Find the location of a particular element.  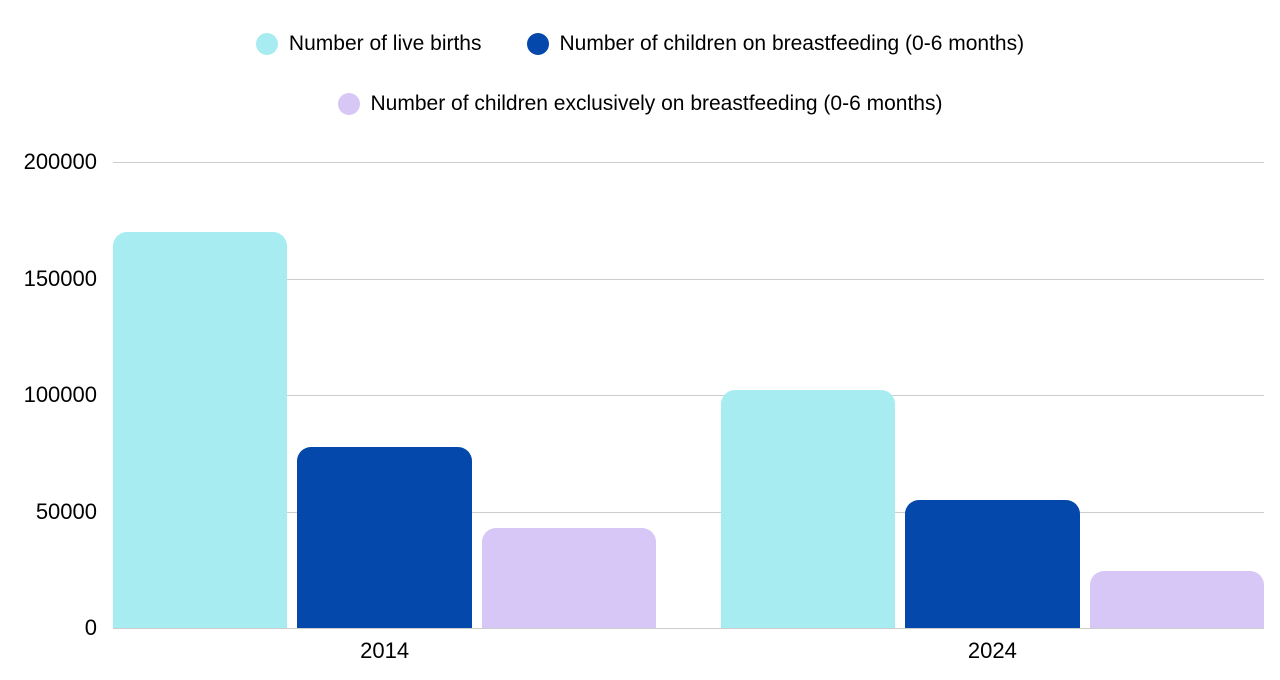

bar-2014-number-of-children-exclusively is located at coordinates (569, 577).